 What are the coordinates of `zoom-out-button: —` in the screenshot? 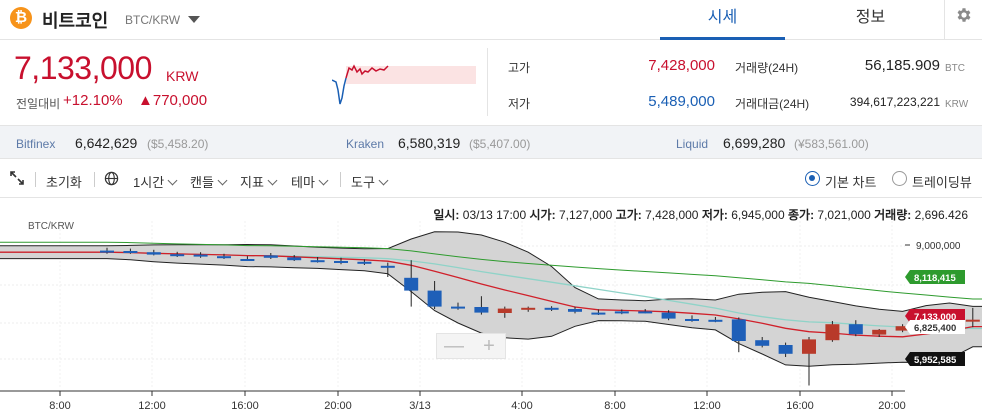 It's located at (454, 346).